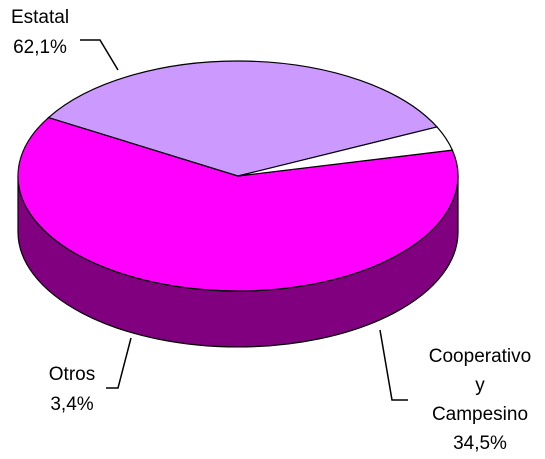  What do you see at coordinates (480, 414) in the screenshot?
I see `label-line: Campesino` at bounding box center [480, 414].